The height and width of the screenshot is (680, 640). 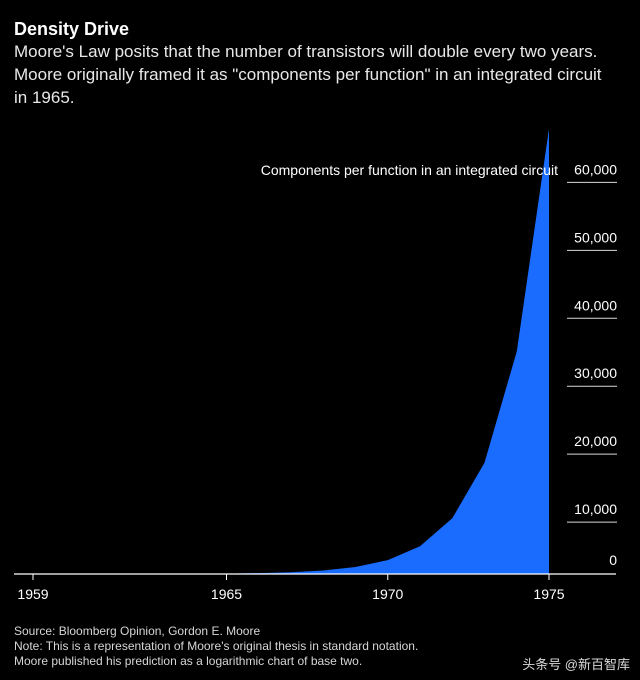 I want to click on y-tick-label-60000: 60,000, so click(x=595, y=169).